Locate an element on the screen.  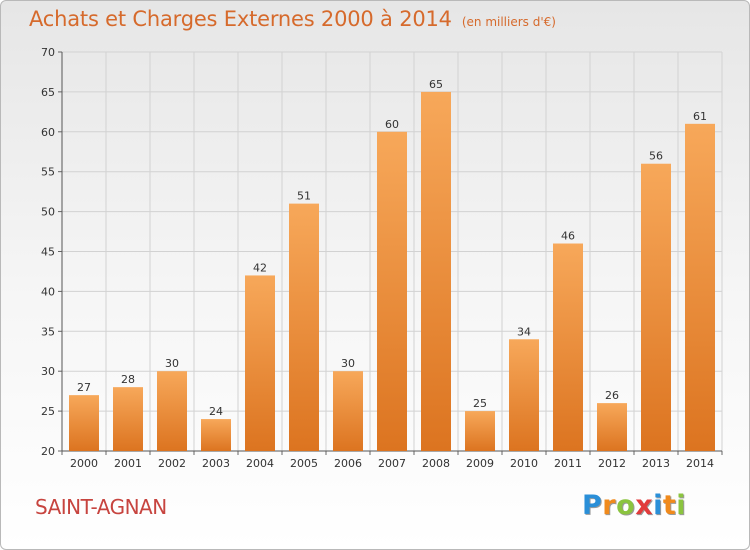
y-tick-label: 55 is located at coordinates (48, 172).